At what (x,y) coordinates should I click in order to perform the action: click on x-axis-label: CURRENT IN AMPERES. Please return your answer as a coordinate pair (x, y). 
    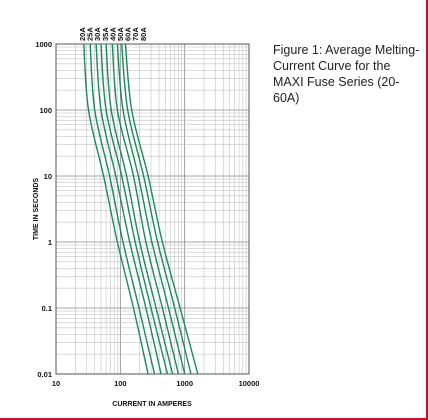
    Looking at the image, I should click on (152, 404).